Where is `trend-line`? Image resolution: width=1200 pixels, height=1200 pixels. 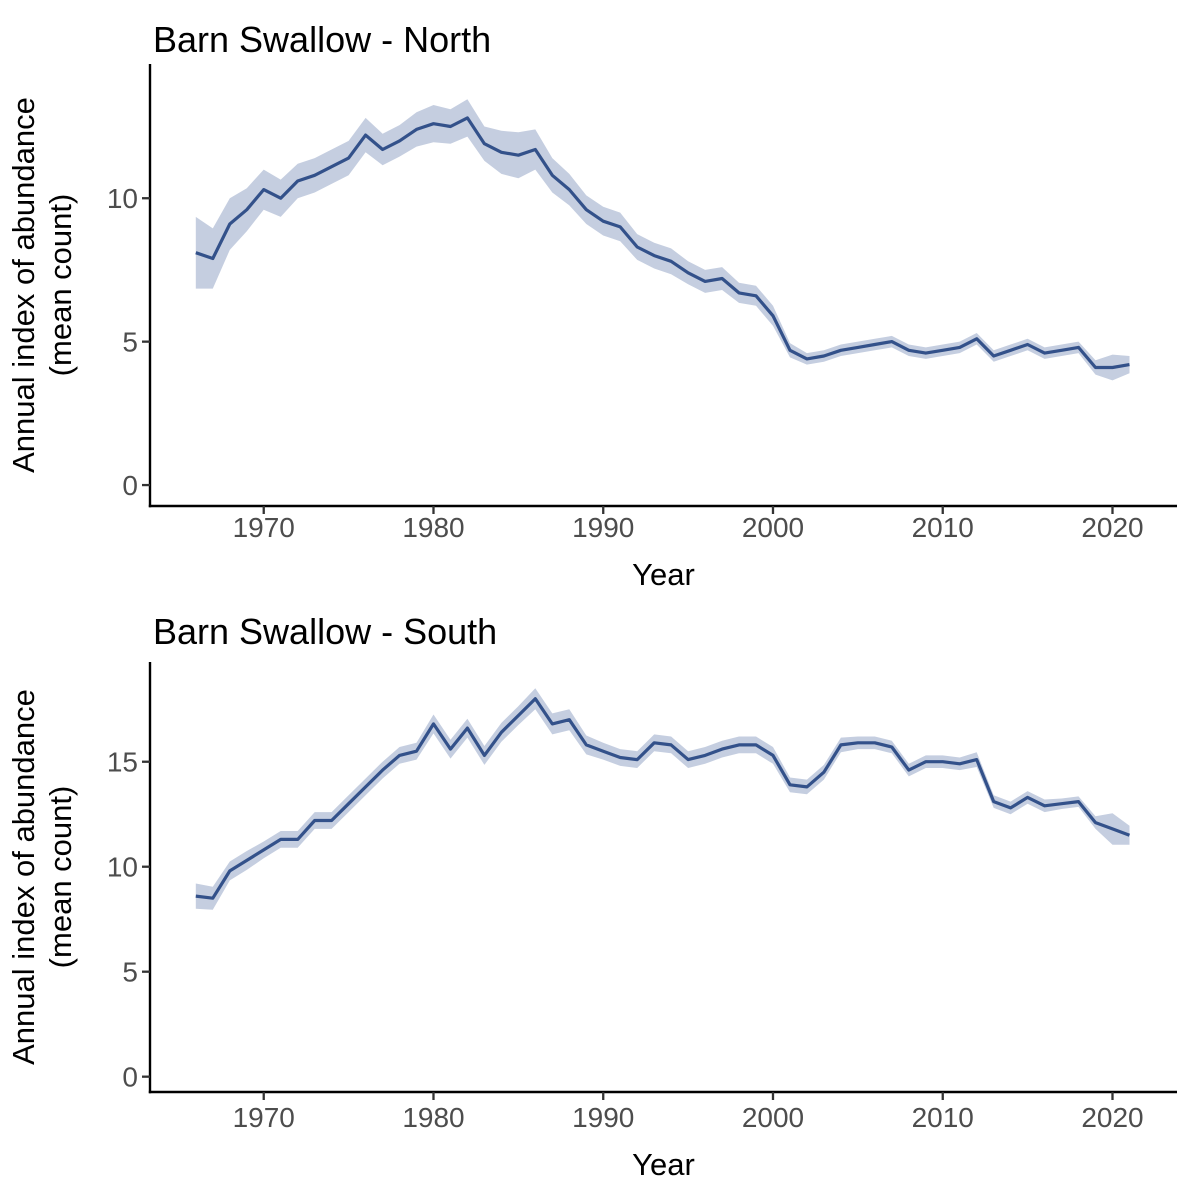
trend-line is located at coordinates (663, 798).